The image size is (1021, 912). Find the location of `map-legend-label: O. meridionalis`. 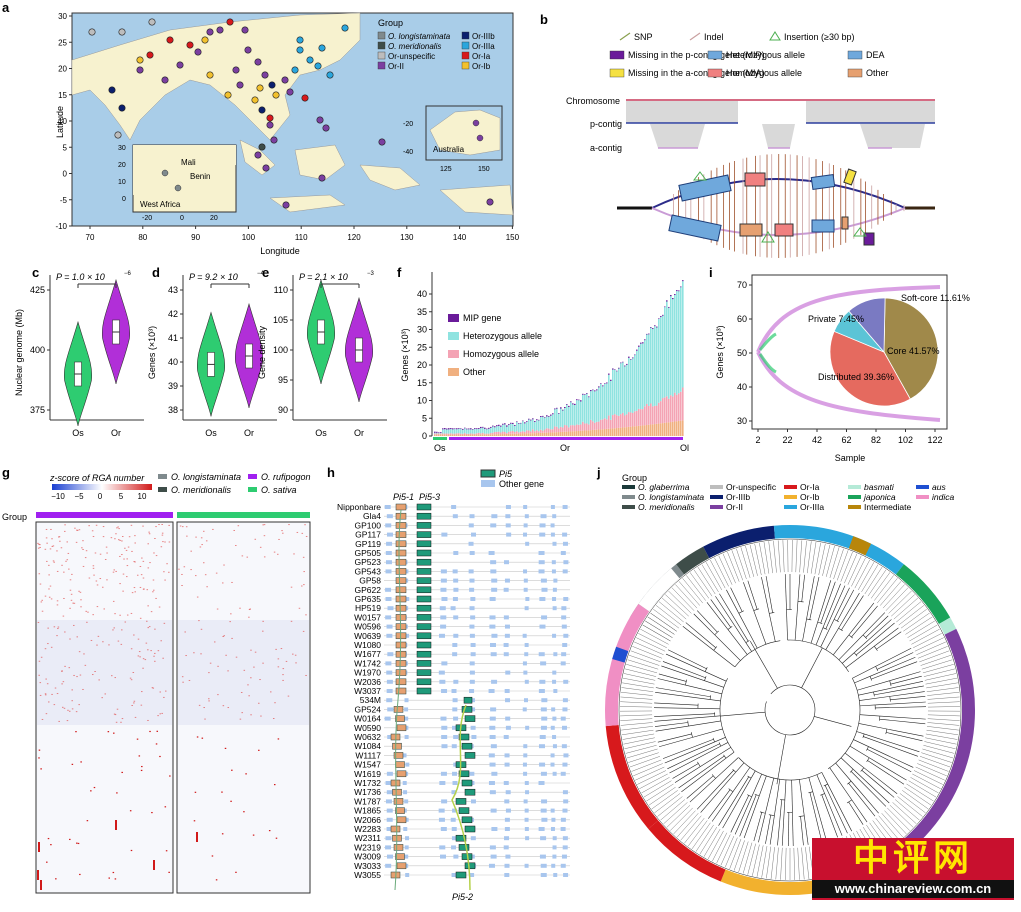

map-legend-label: O. meridionalis is located at coordinates (414, 46).